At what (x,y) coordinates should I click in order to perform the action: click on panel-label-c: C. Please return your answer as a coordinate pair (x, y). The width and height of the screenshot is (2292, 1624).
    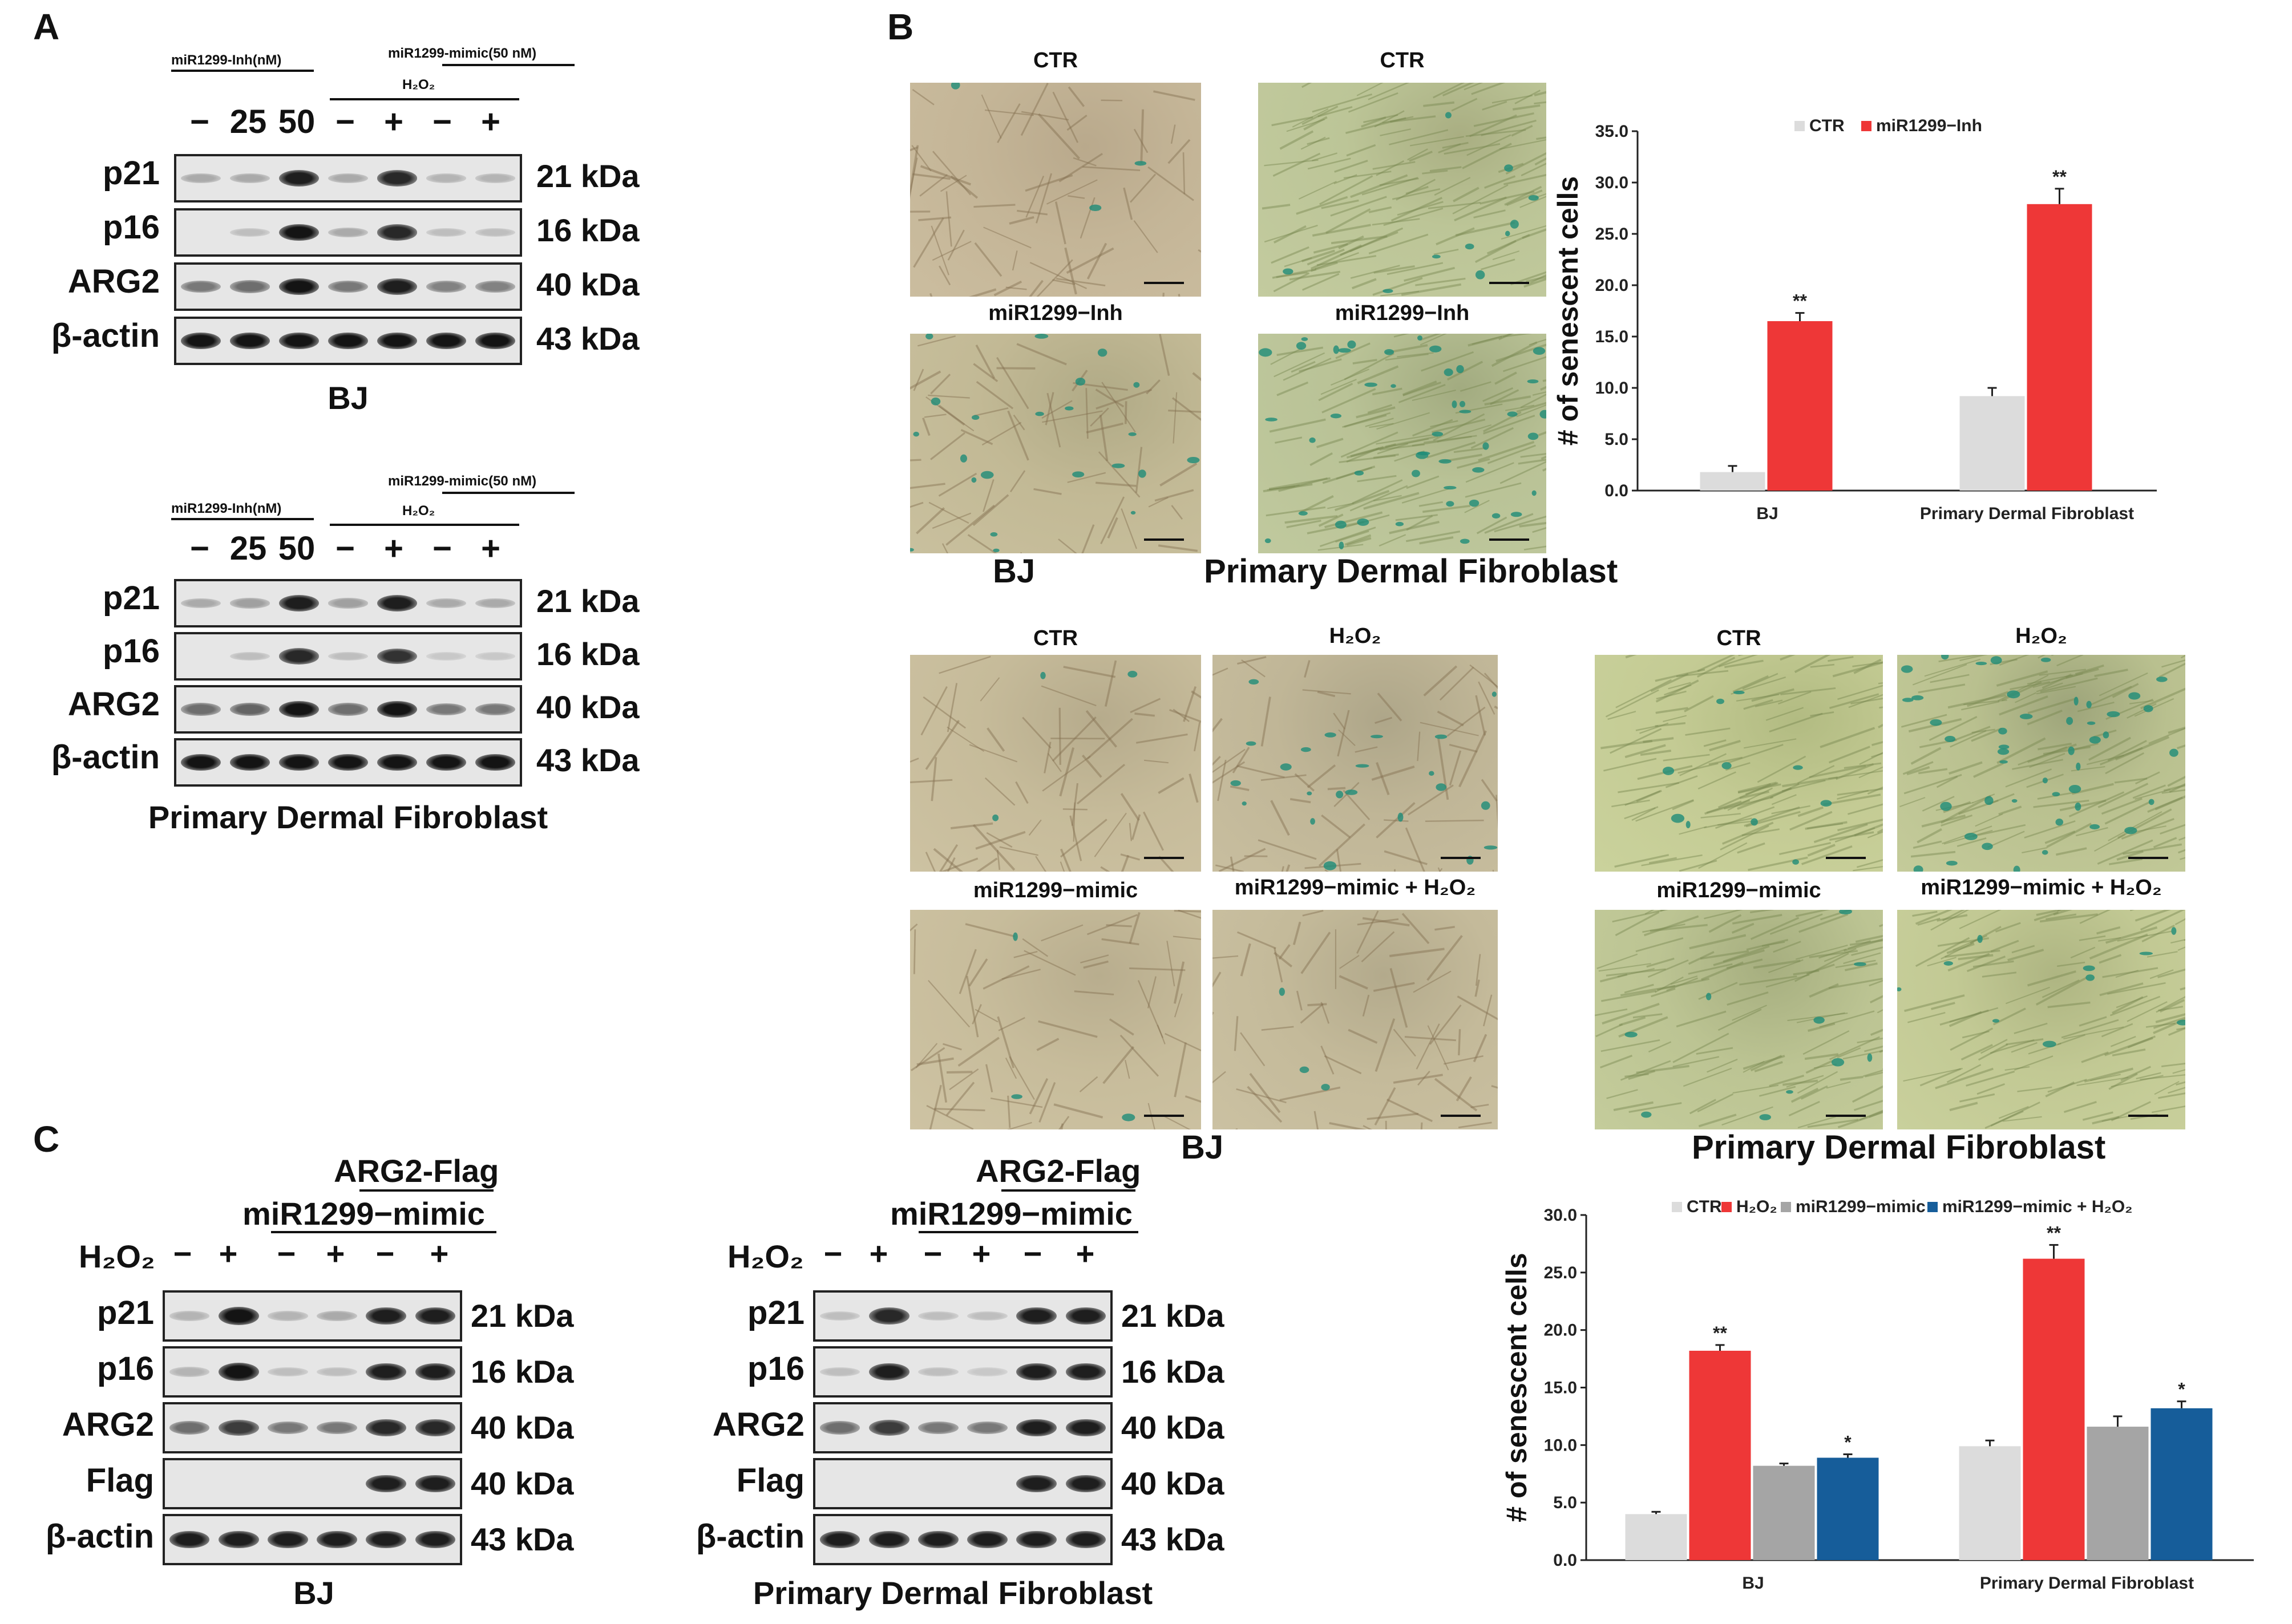
    Looking at the image, I should click on (46, 1139).